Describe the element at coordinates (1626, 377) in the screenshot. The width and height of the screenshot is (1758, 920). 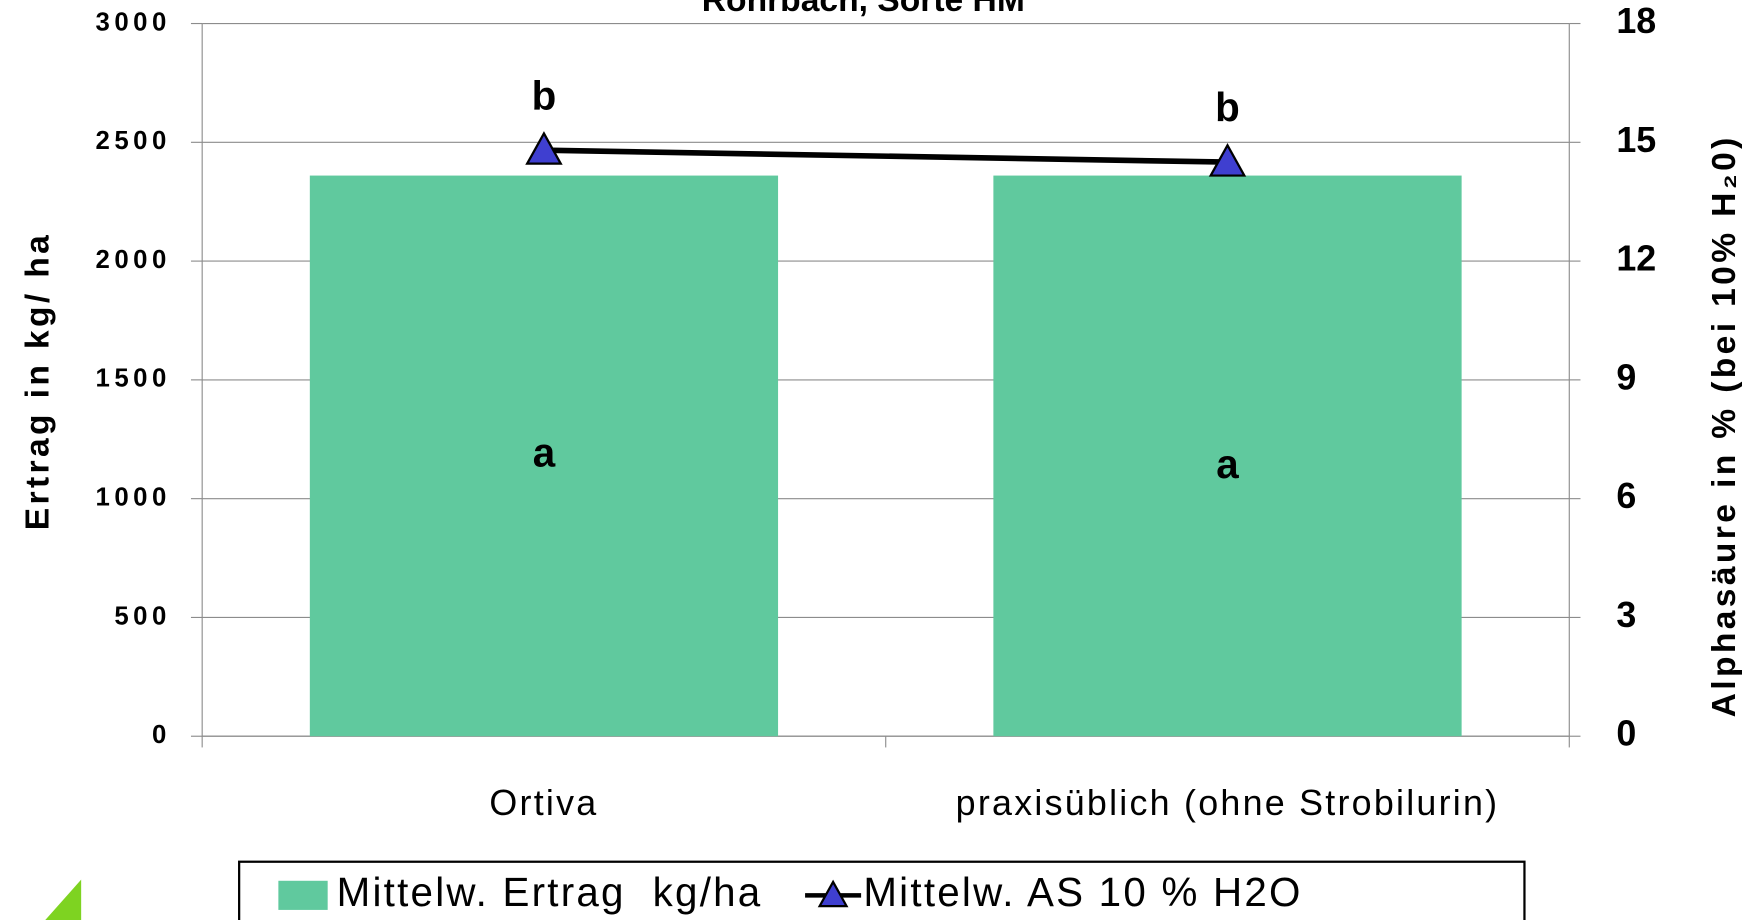
I see `y2-tick-label: 9` at that location.